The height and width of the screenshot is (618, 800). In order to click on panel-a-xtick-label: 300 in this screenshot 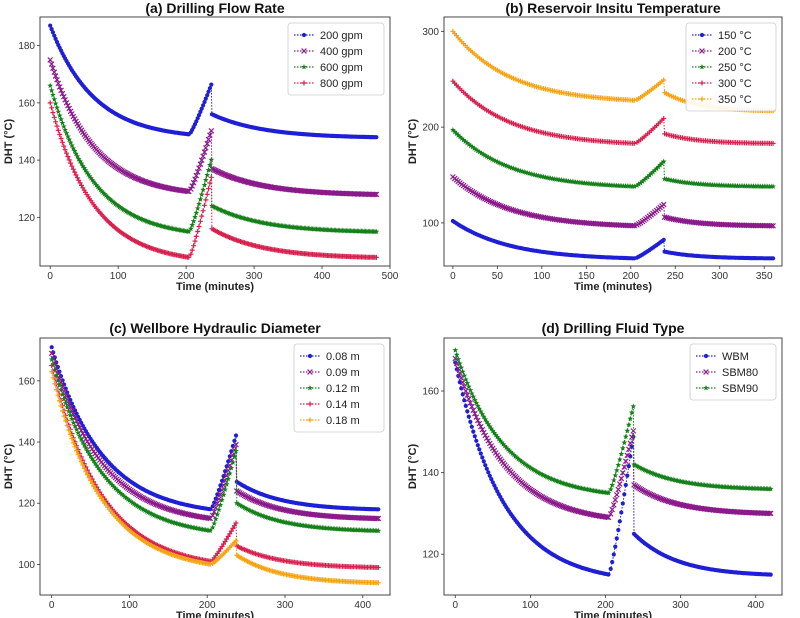, I will do `click(254, 276)`.